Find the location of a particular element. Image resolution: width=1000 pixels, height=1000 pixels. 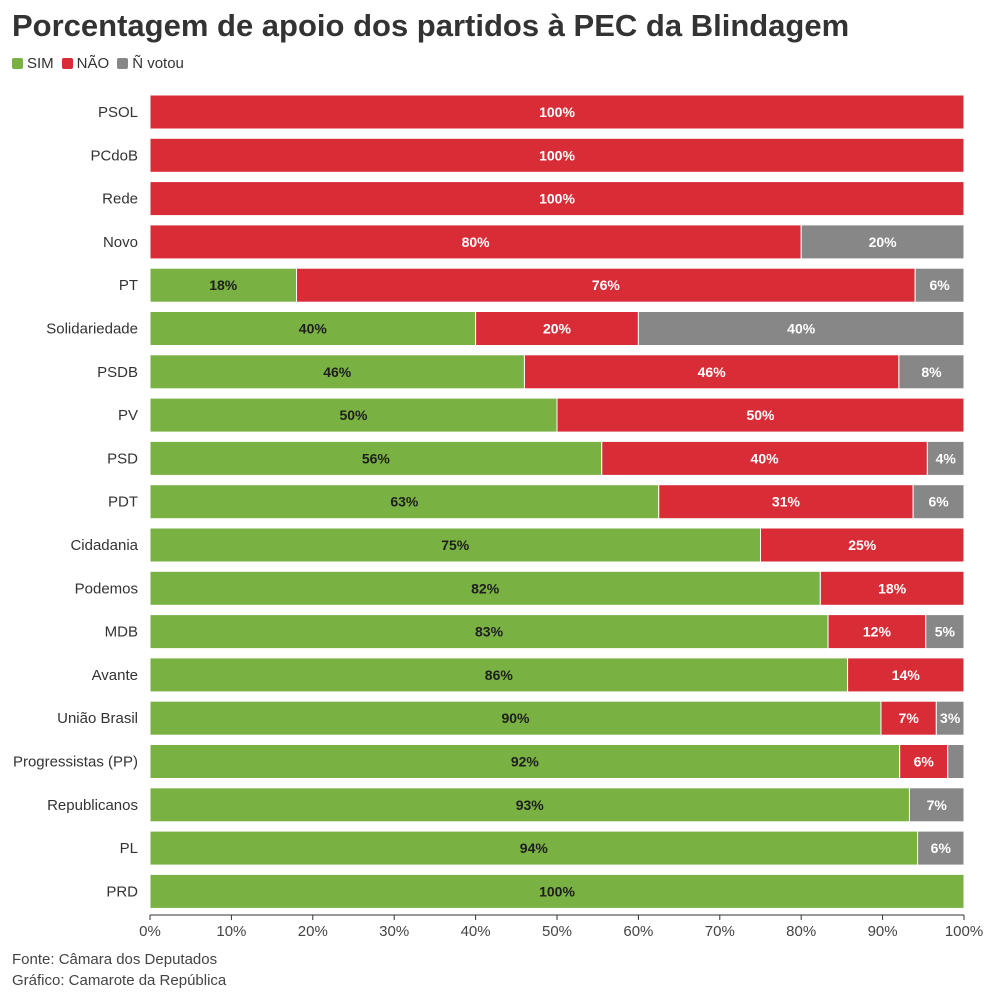

bar-nao-podemos is located at coordinates (892, 588).